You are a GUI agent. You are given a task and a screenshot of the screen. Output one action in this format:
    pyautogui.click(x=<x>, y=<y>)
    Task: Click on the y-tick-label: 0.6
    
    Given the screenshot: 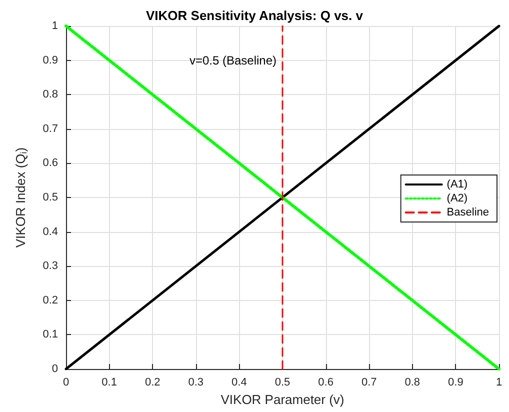 What is the action you would take?
    pyautogui.click(x=50, y=163)
    